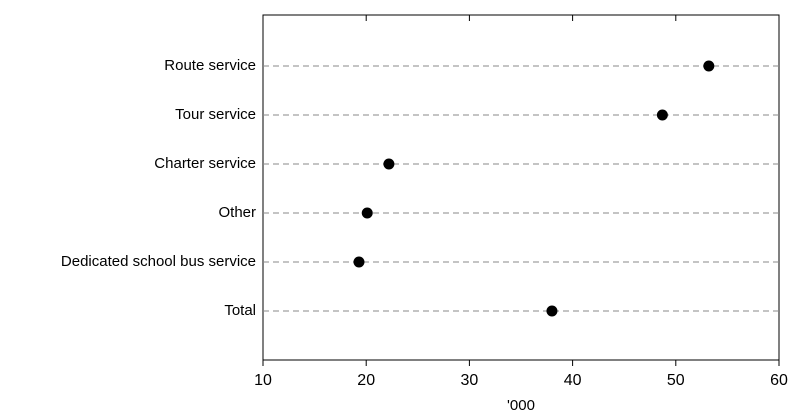  Describe the element at coordinates (210, 65) in the screenshot. I see `y-tick-label: Route service` at that location.